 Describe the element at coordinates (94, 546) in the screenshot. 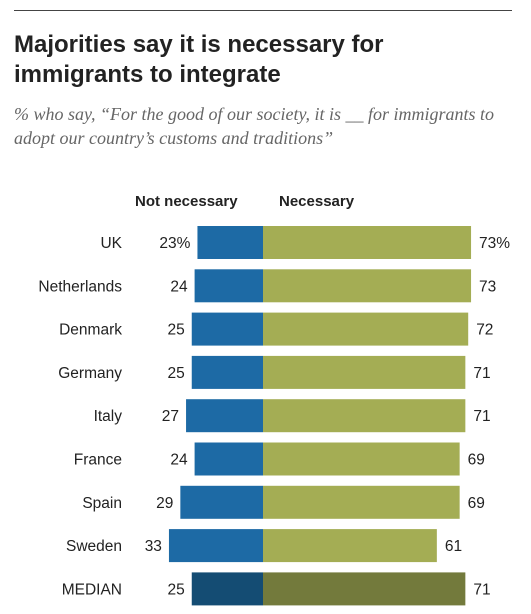

I see `category-label-sweden: Sweden` at that location.